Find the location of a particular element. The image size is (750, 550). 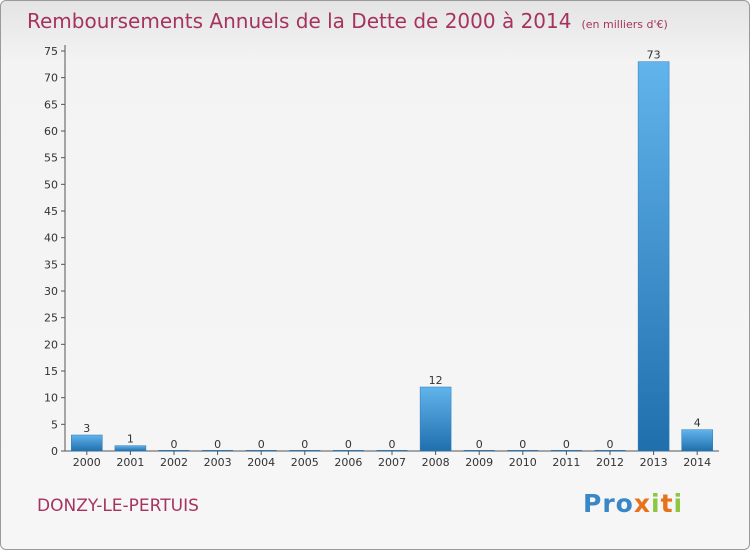

bar-2009 is located at coordinates (479, 450).